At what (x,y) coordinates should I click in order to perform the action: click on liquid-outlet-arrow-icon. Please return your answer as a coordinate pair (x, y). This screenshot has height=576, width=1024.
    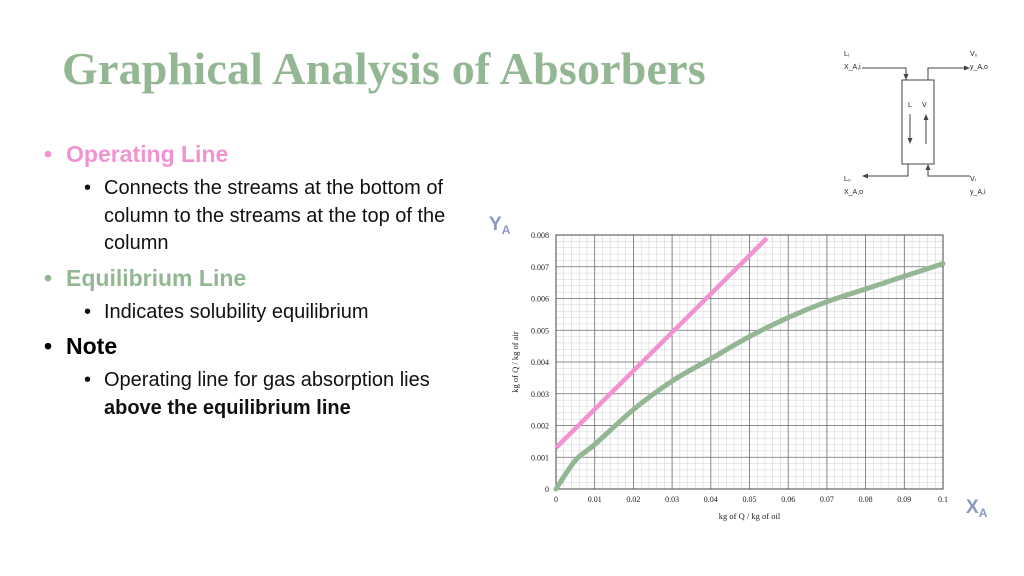
    Looking at the image, I should click on (865, 176).